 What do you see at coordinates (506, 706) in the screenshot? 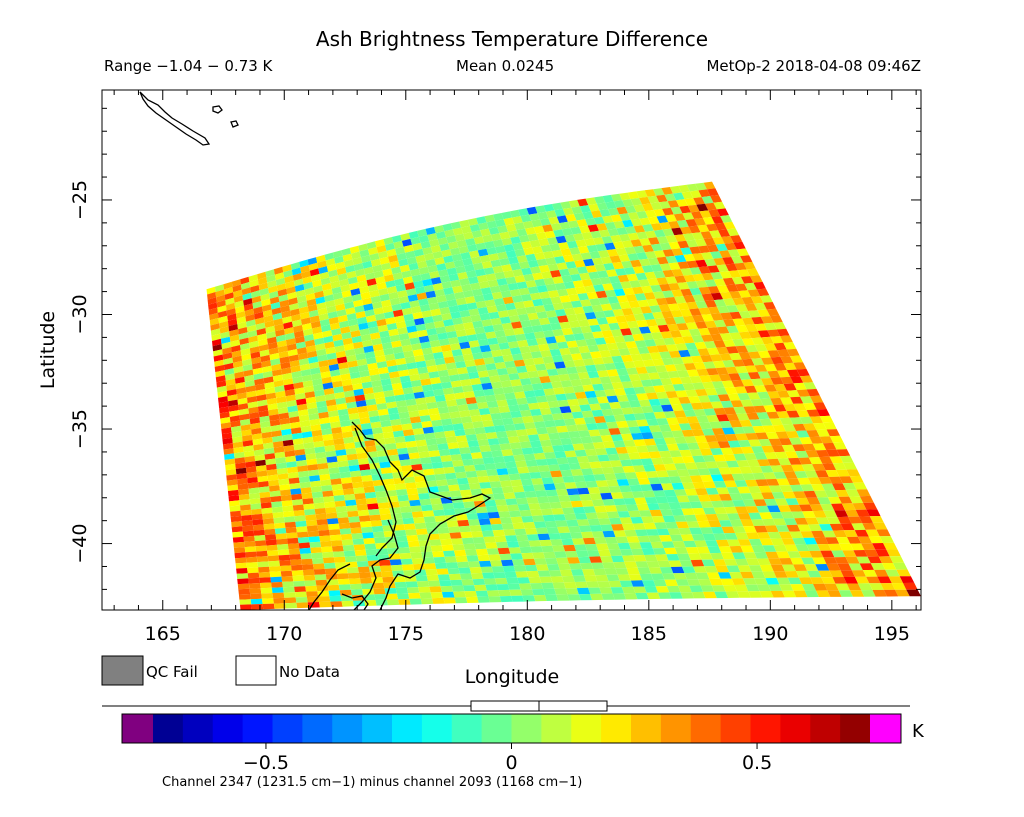
I see `range-slider` at bounding box center [506, 706].